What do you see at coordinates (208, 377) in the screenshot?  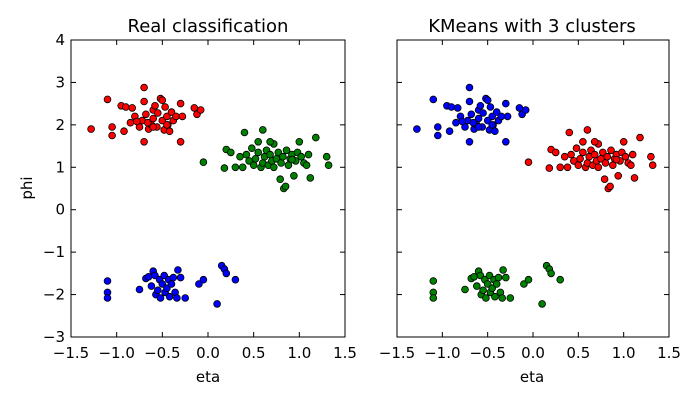 I see `x-axis-label: eta` at bounding box center [208, 377].